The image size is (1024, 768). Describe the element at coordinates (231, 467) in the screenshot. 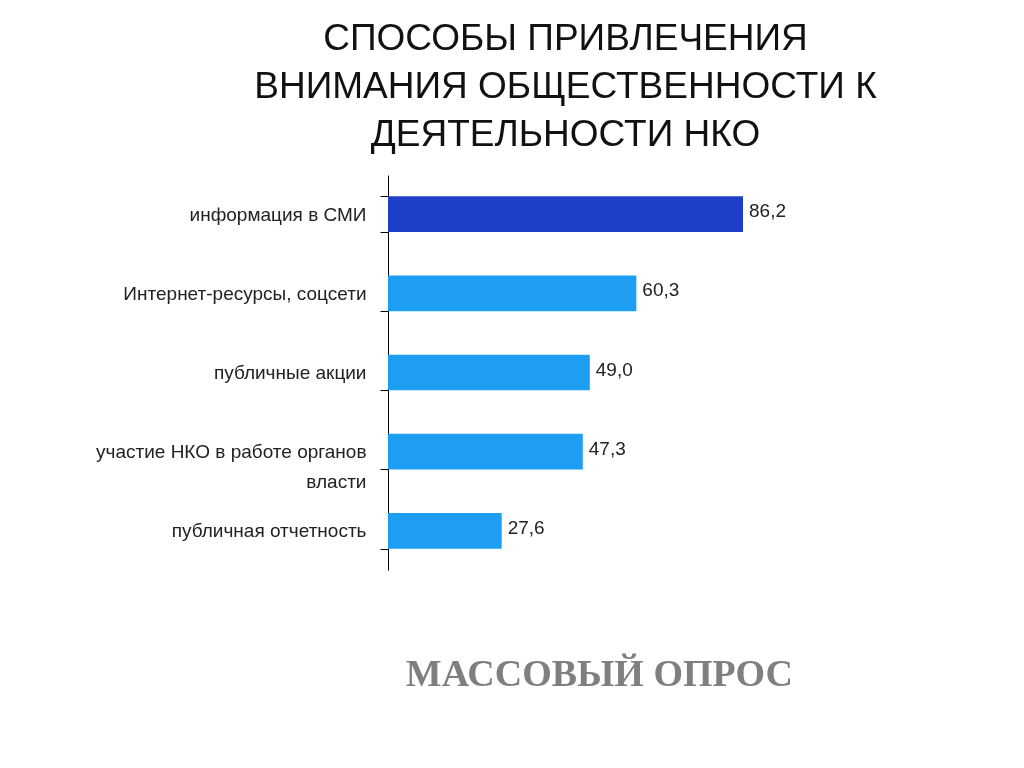

I see `y-tick-label: участие НКО в работе органов власти` at that location.